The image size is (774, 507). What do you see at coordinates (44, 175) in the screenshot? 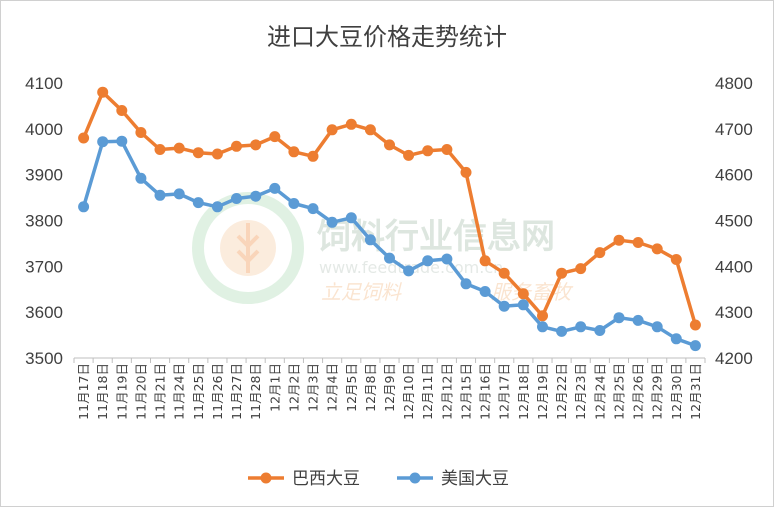
I see `y-left-tick-label: 3900` at bounding box center [44, 175].